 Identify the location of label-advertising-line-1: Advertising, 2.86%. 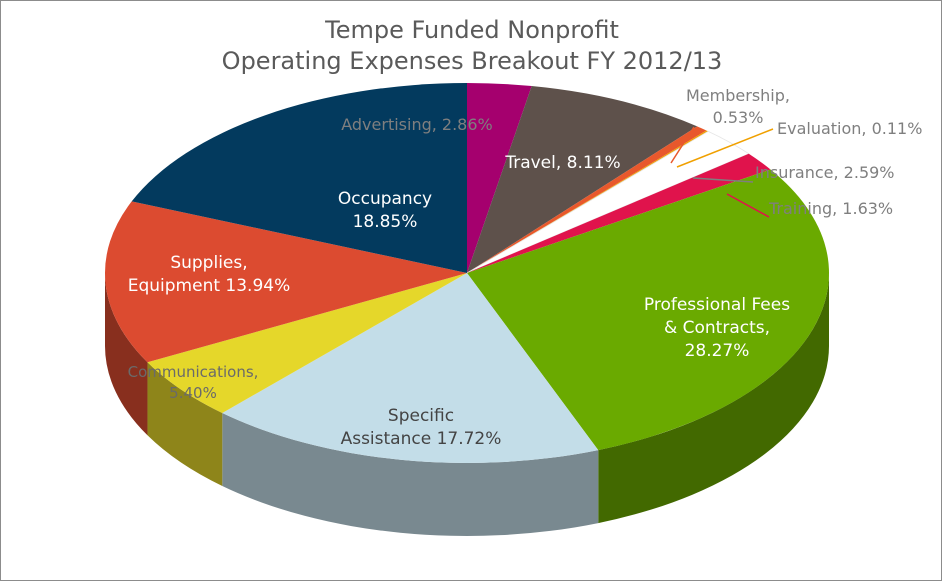
(417, 124).